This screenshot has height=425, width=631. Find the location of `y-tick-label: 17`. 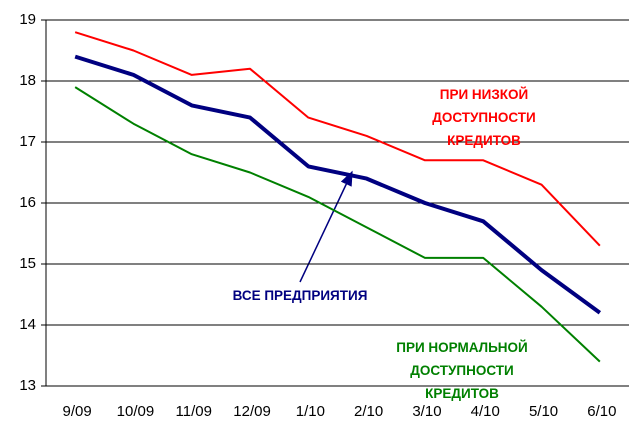

y-tick-label: 17 is located at coordinates (27, 141).